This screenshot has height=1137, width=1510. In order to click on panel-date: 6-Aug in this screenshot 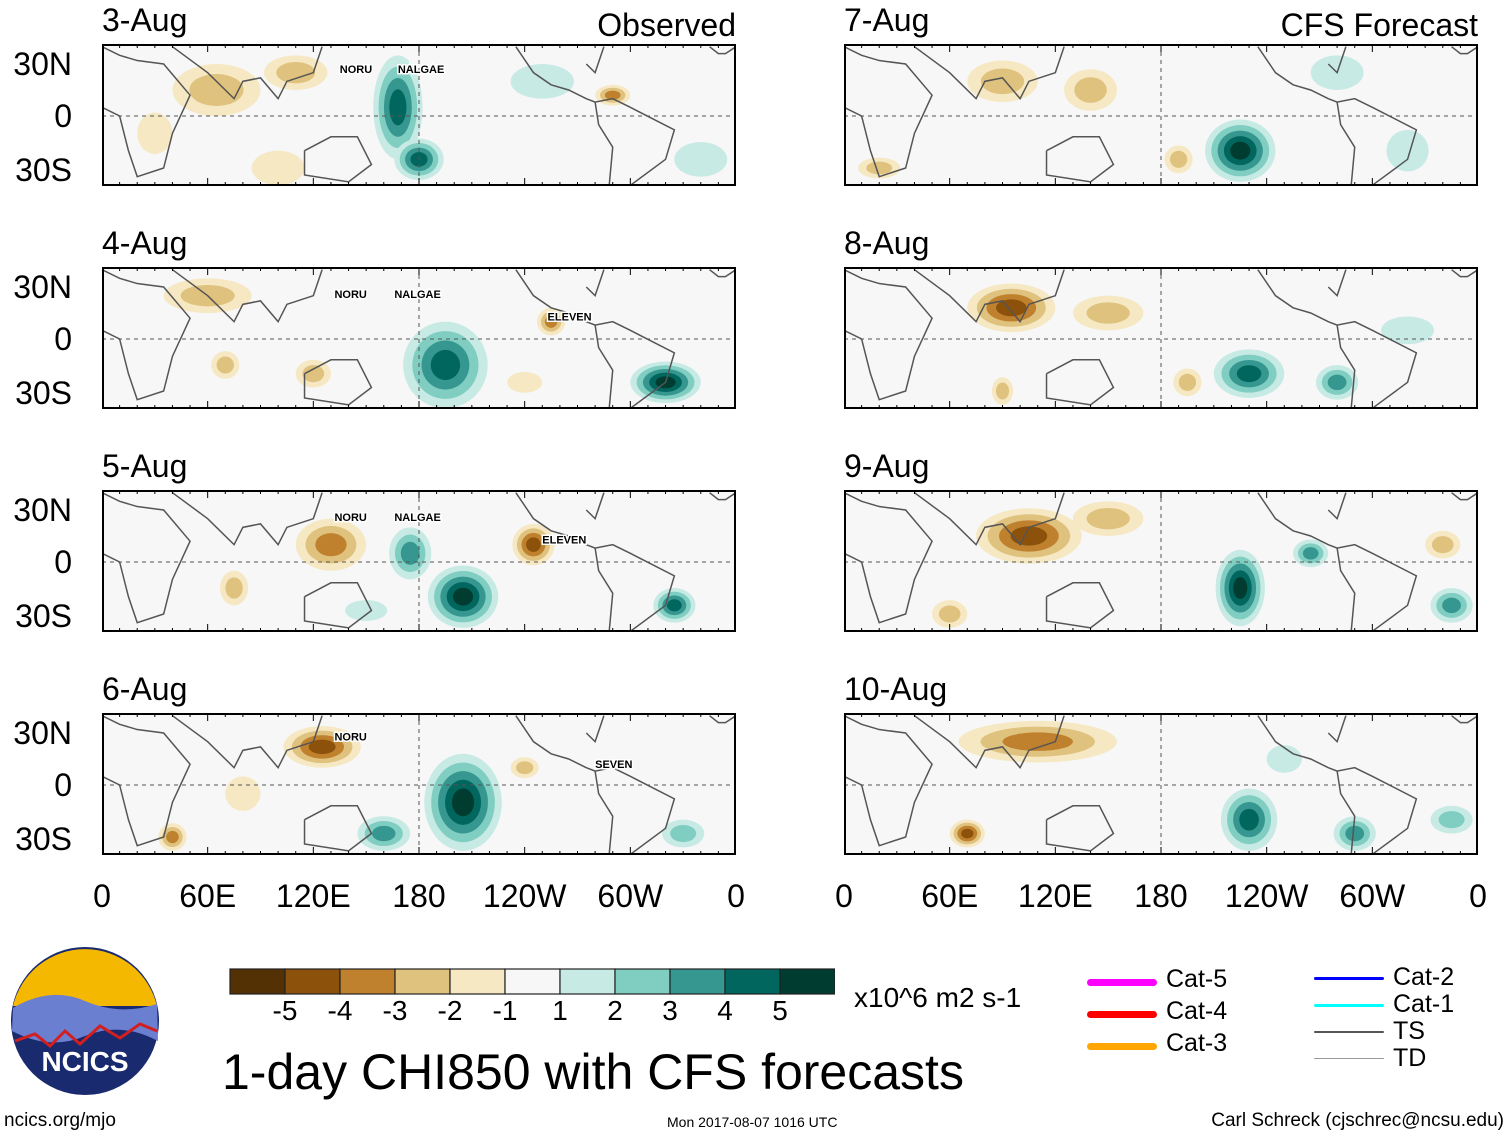, I will do `click(145, 689)`.